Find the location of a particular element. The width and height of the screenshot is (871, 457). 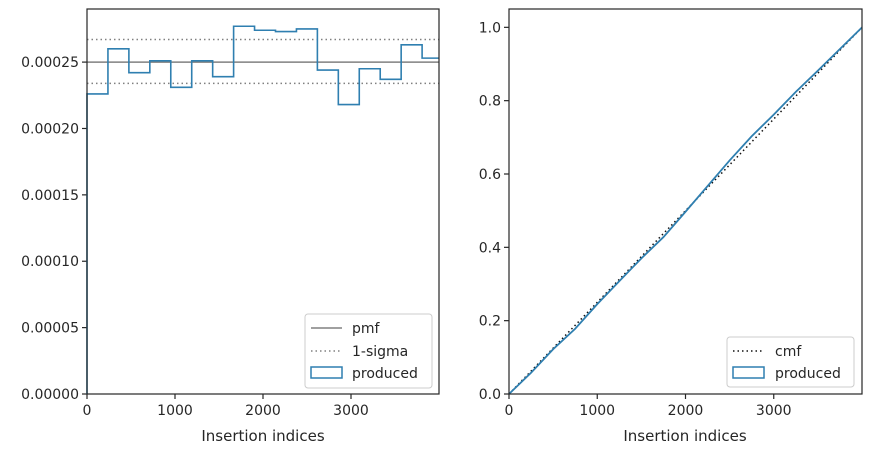

legend-produced-label-right: produced is located at coordinates (808, 374).